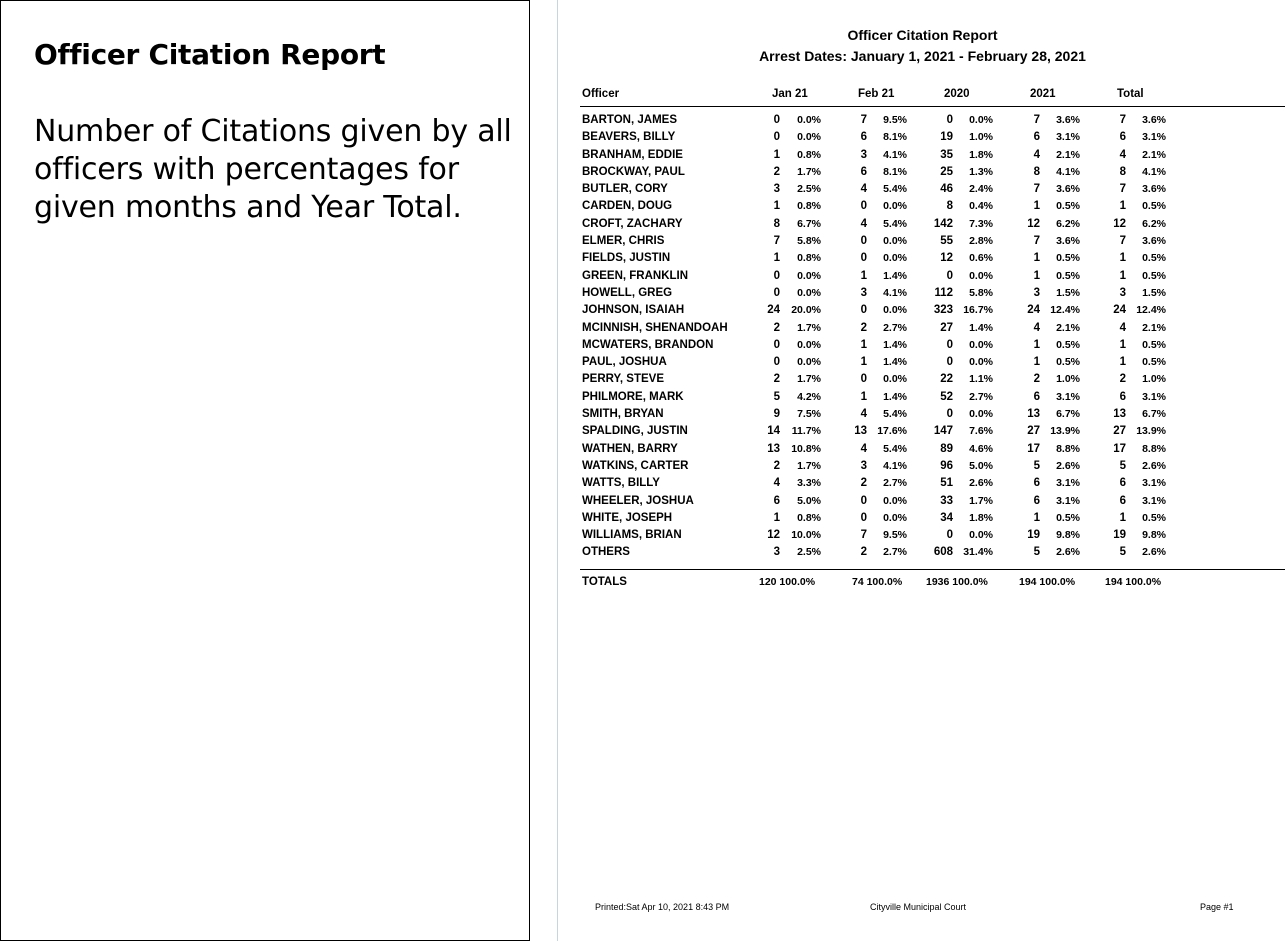 The height and width of the screenshot is (941, 1287). Describe the element at coordinates (806, 431) in the screenshot. I see `percent-jan21: 11.7%` at that location.